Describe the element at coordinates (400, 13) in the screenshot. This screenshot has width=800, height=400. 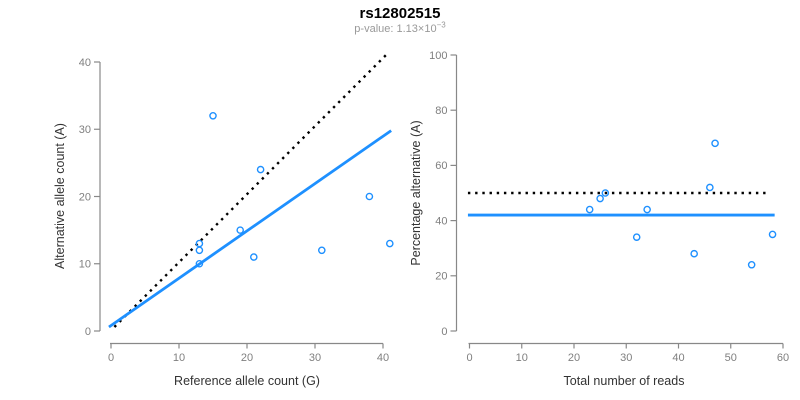
I see `figure-title: rs12802515` at that location.